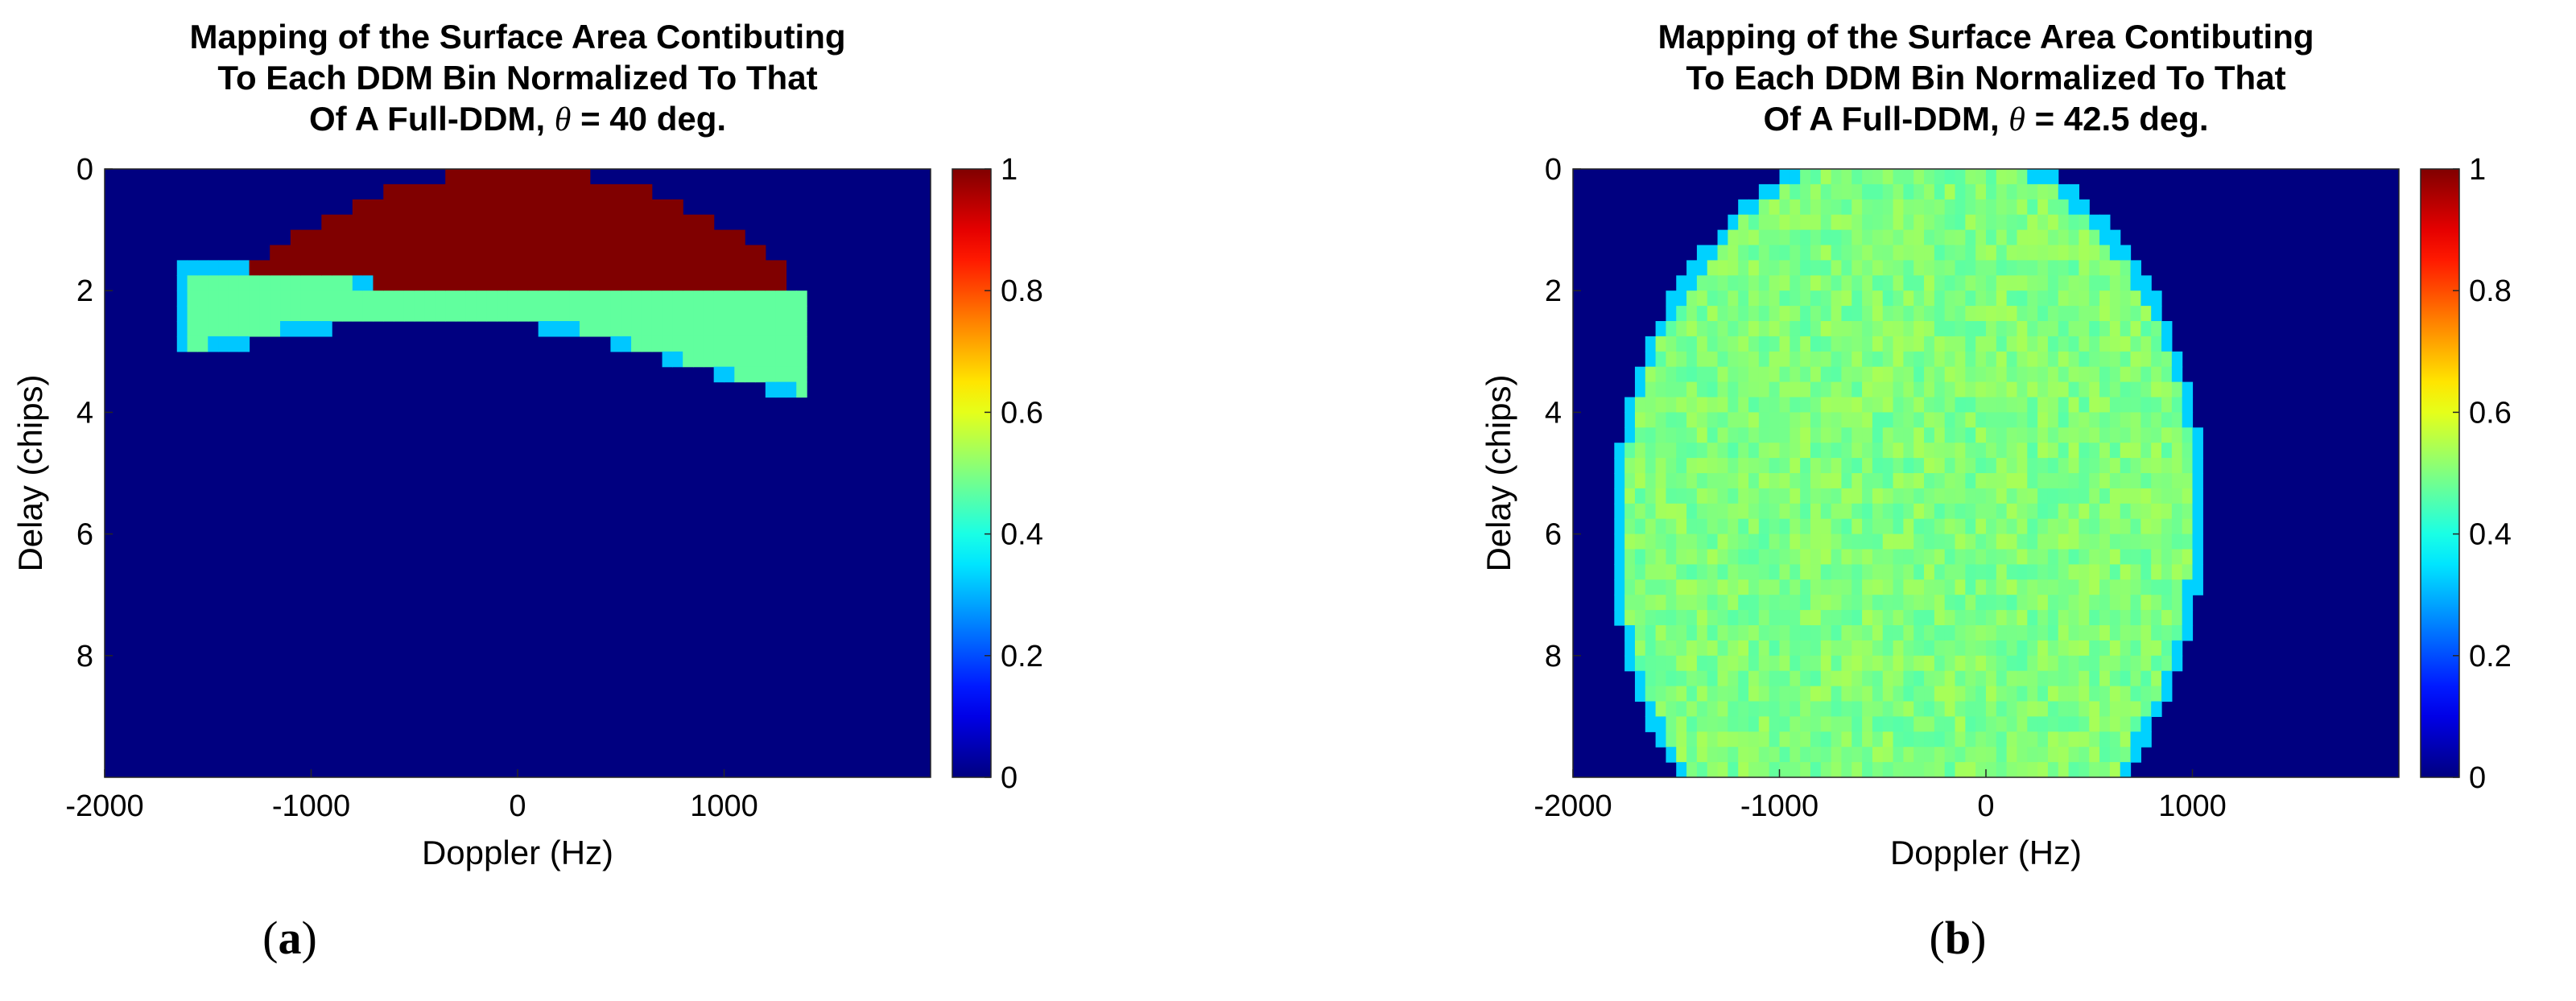 This screenshot has height=1001, width=2576. What do you see at coordinates (432, 119) in the screenshot?
I see `title-prefix: Of A Full-DDM,` at bounding box center [432, 119].